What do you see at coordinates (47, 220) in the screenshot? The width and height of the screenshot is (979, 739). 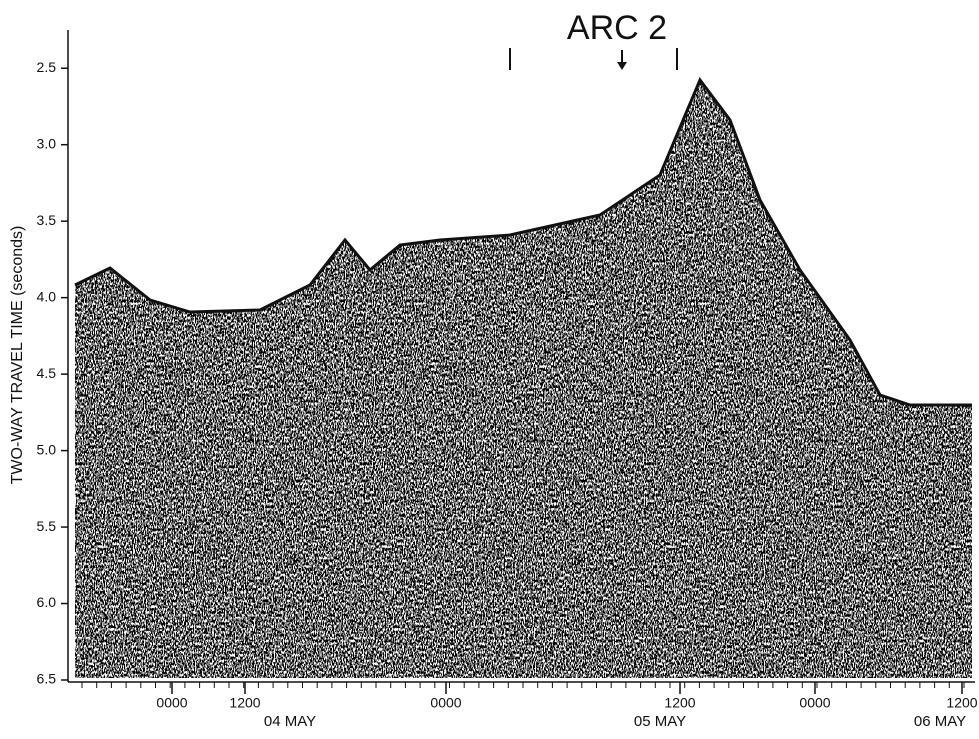 I see `y-tick-label: 3.5` at bounding box center [47, 220].